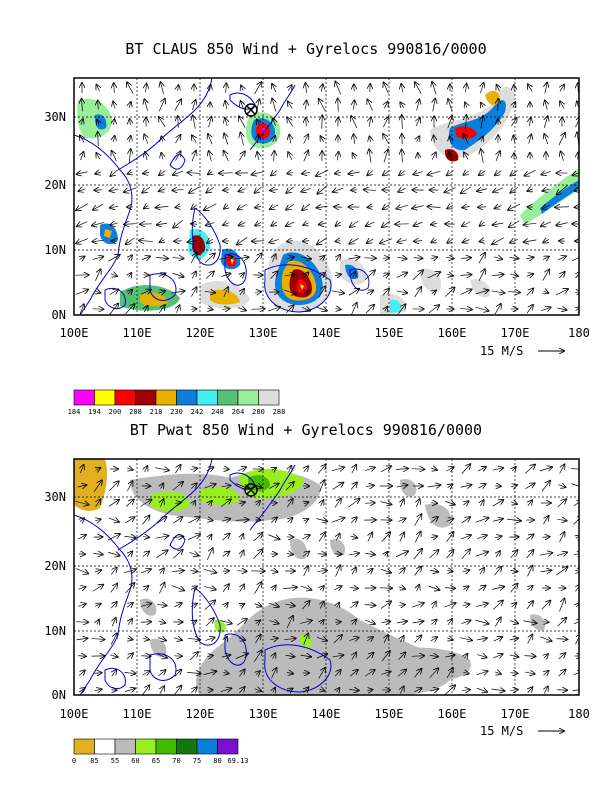  Describe the element at coordinates (55, 566) in the screenshot. I see `lat-label: 20N` at that location.